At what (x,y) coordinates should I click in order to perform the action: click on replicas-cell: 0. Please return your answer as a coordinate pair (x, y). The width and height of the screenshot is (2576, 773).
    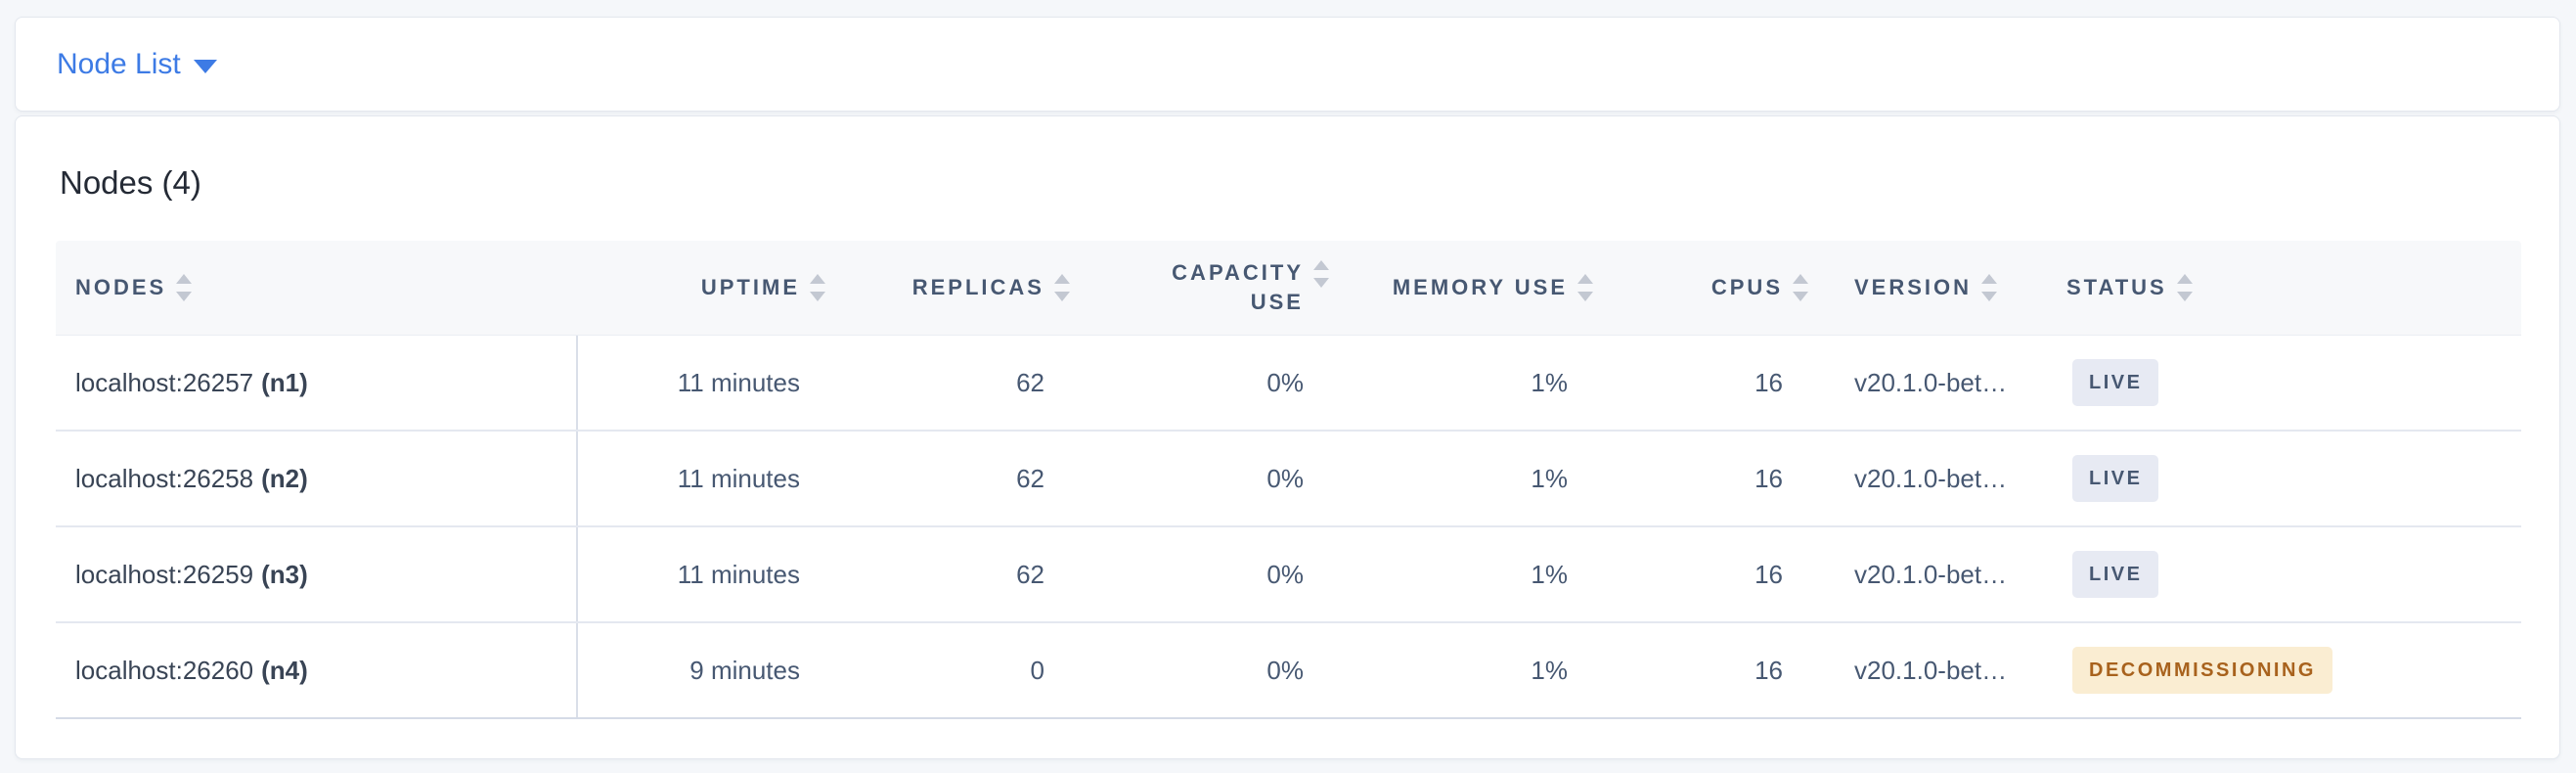
    Looking at the image, I should click on (1037, 670).